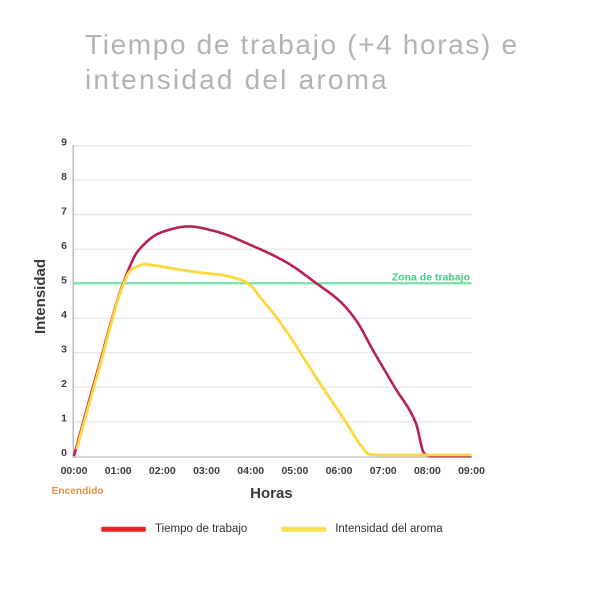 Image resolution: width=600 pixels, height=600 pixels. I want to click on svg-text: intensidad del aroma, so click(237, 79).